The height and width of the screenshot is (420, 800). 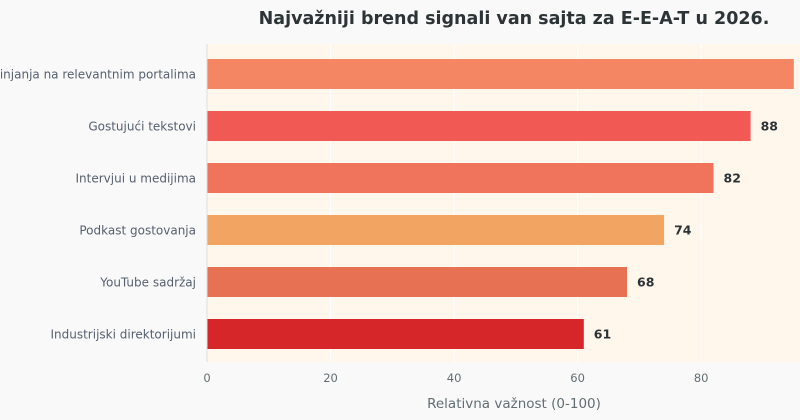 I want to click on x-tick-label: 0, so click(x=206, y=378).